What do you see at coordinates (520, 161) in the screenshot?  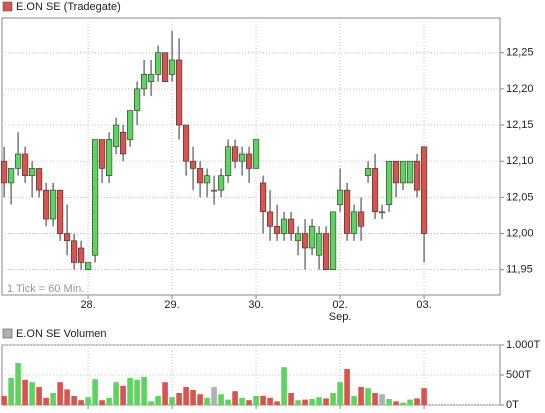 I see `y-tick-label: 12,10` at bounding box center [520, 161].